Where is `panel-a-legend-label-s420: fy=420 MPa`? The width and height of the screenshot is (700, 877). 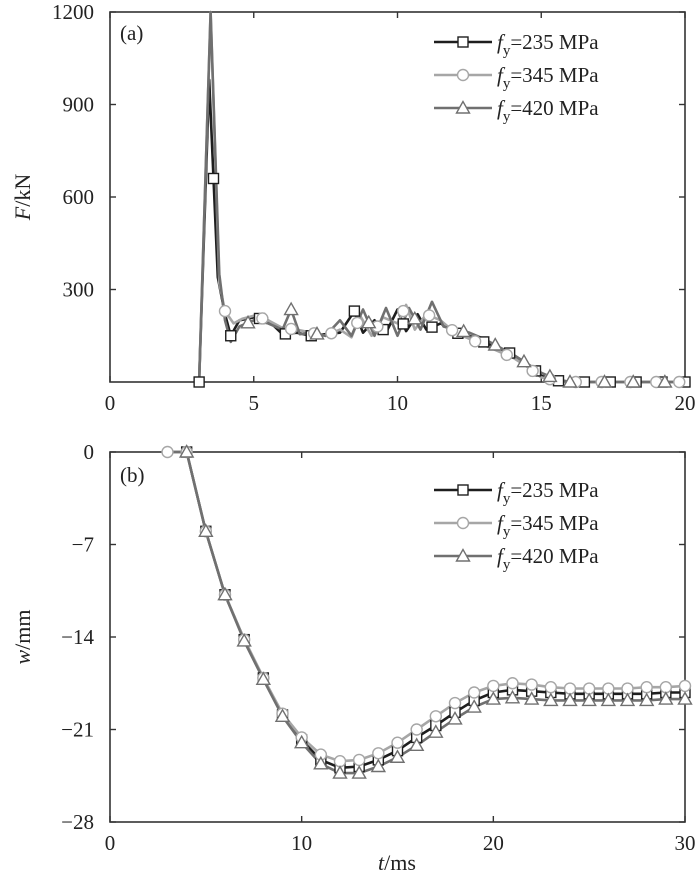 panel-a-legend-label-s420: fy=420 MPa is located at coordinates (548, 110).